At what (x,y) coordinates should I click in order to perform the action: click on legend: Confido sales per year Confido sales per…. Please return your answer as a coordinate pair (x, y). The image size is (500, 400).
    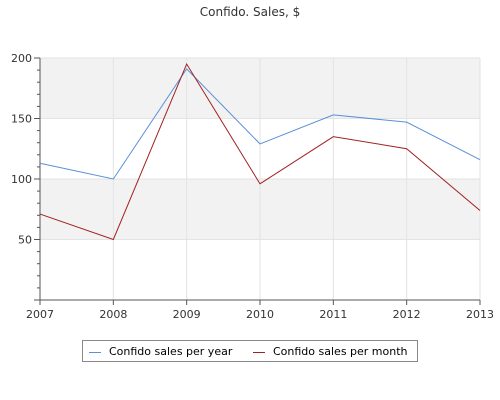
    Looking at the image, I should click on (250, 351).